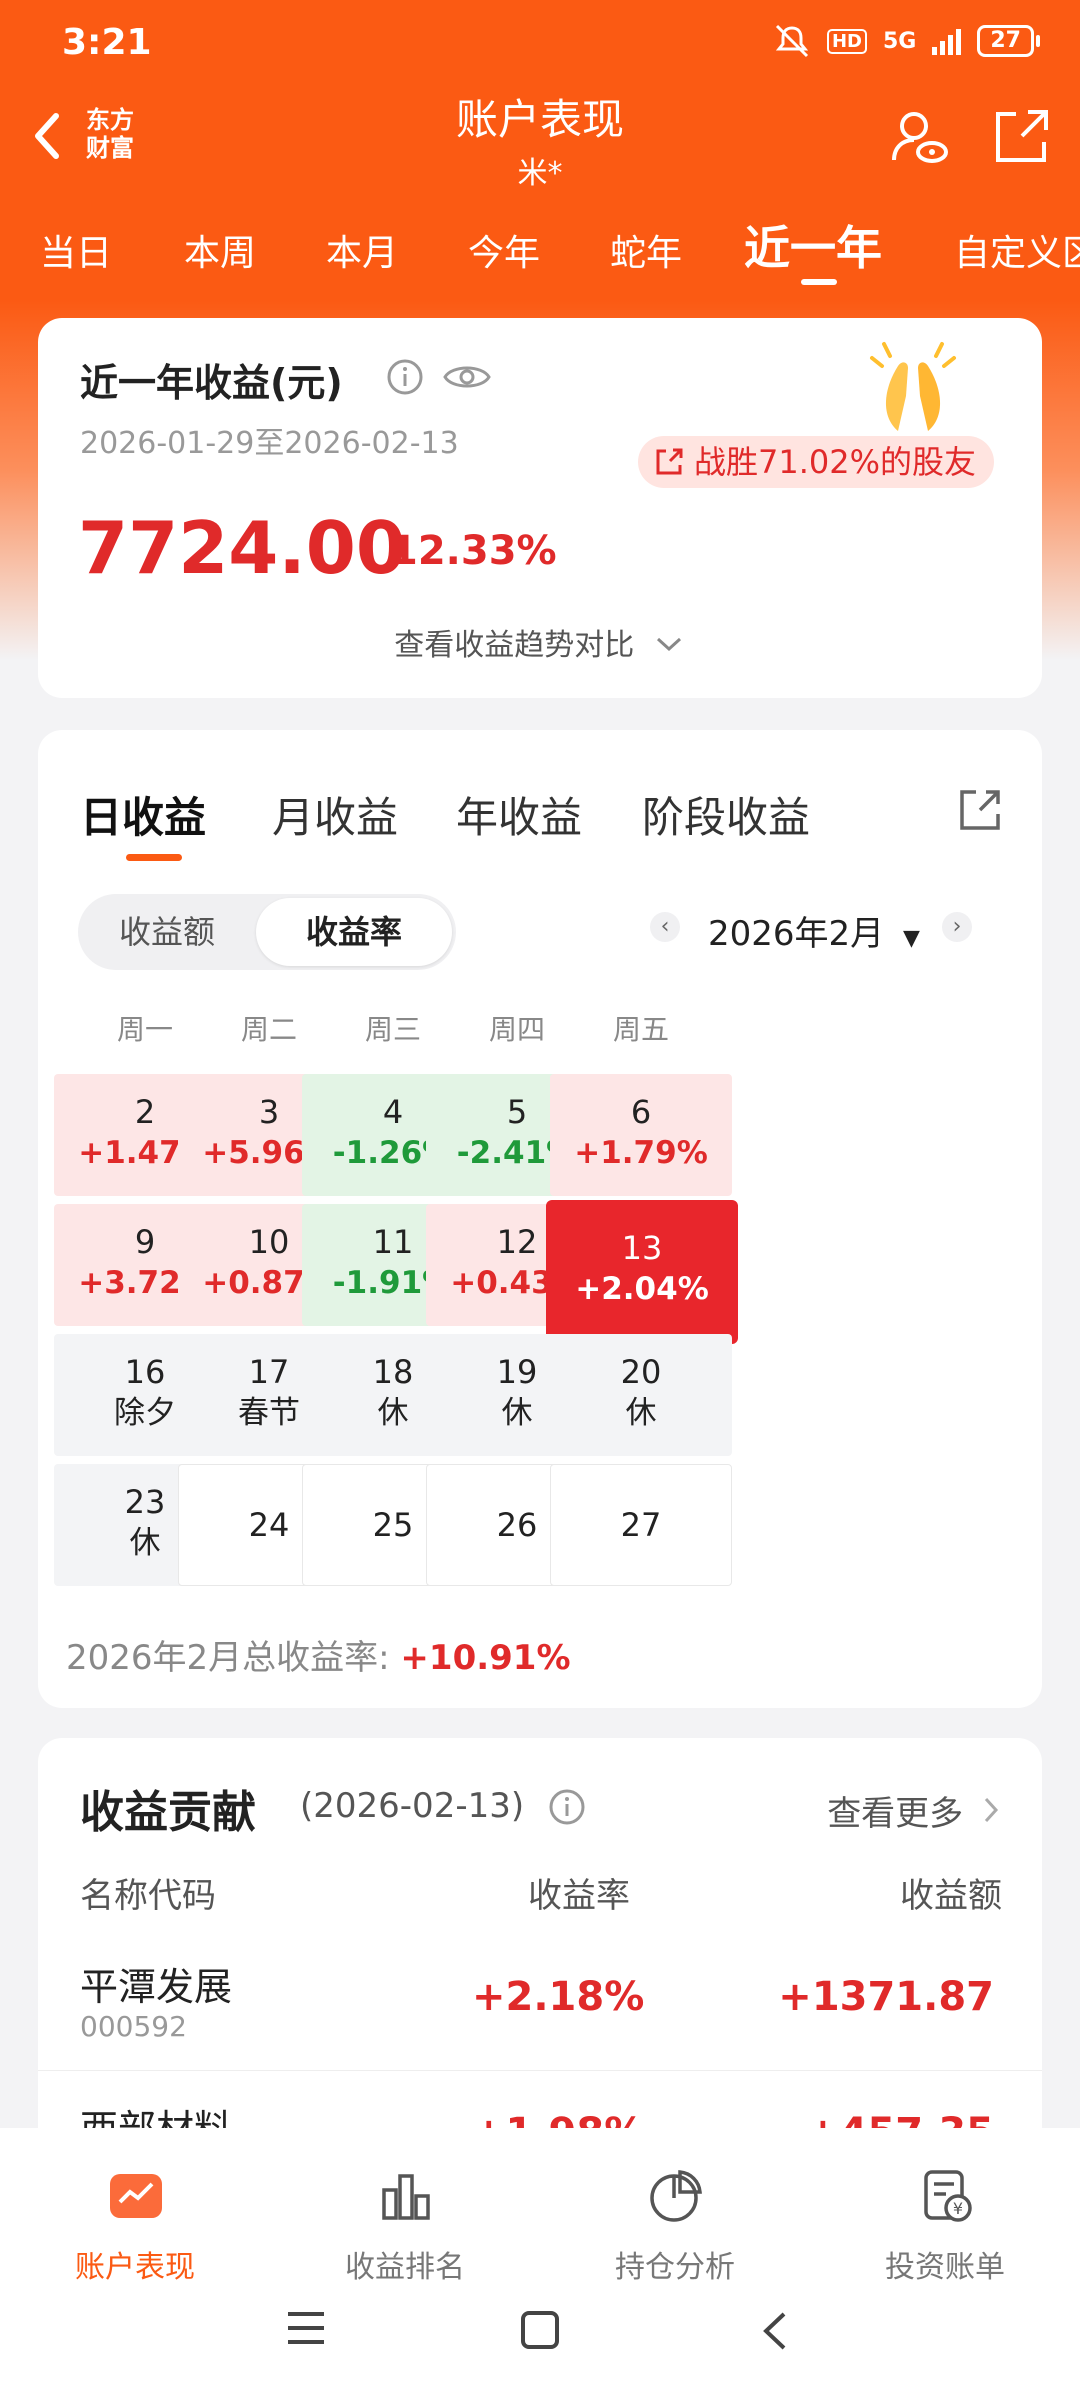 This screenshot has height=2400, width=1080. I want to click on status-time: 3:21, so click(107, 42).